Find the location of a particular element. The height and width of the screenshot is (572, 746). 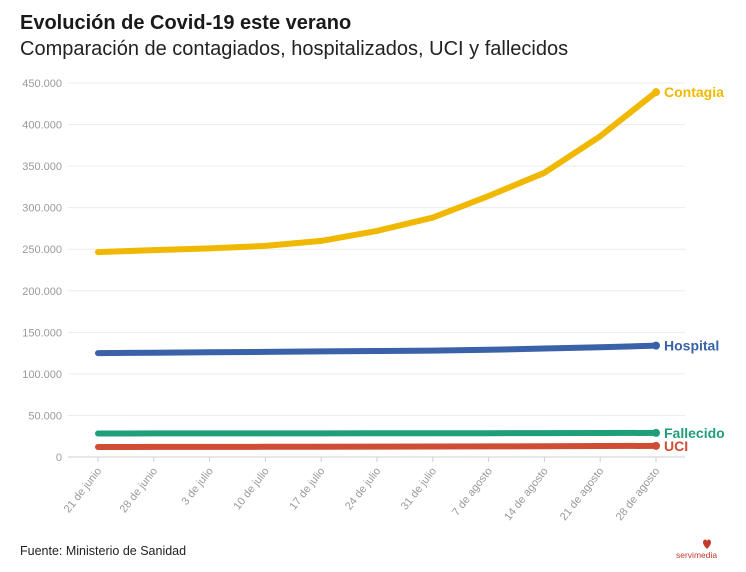

y-tick-label: 400.000 is located at coordinates (42, 126).